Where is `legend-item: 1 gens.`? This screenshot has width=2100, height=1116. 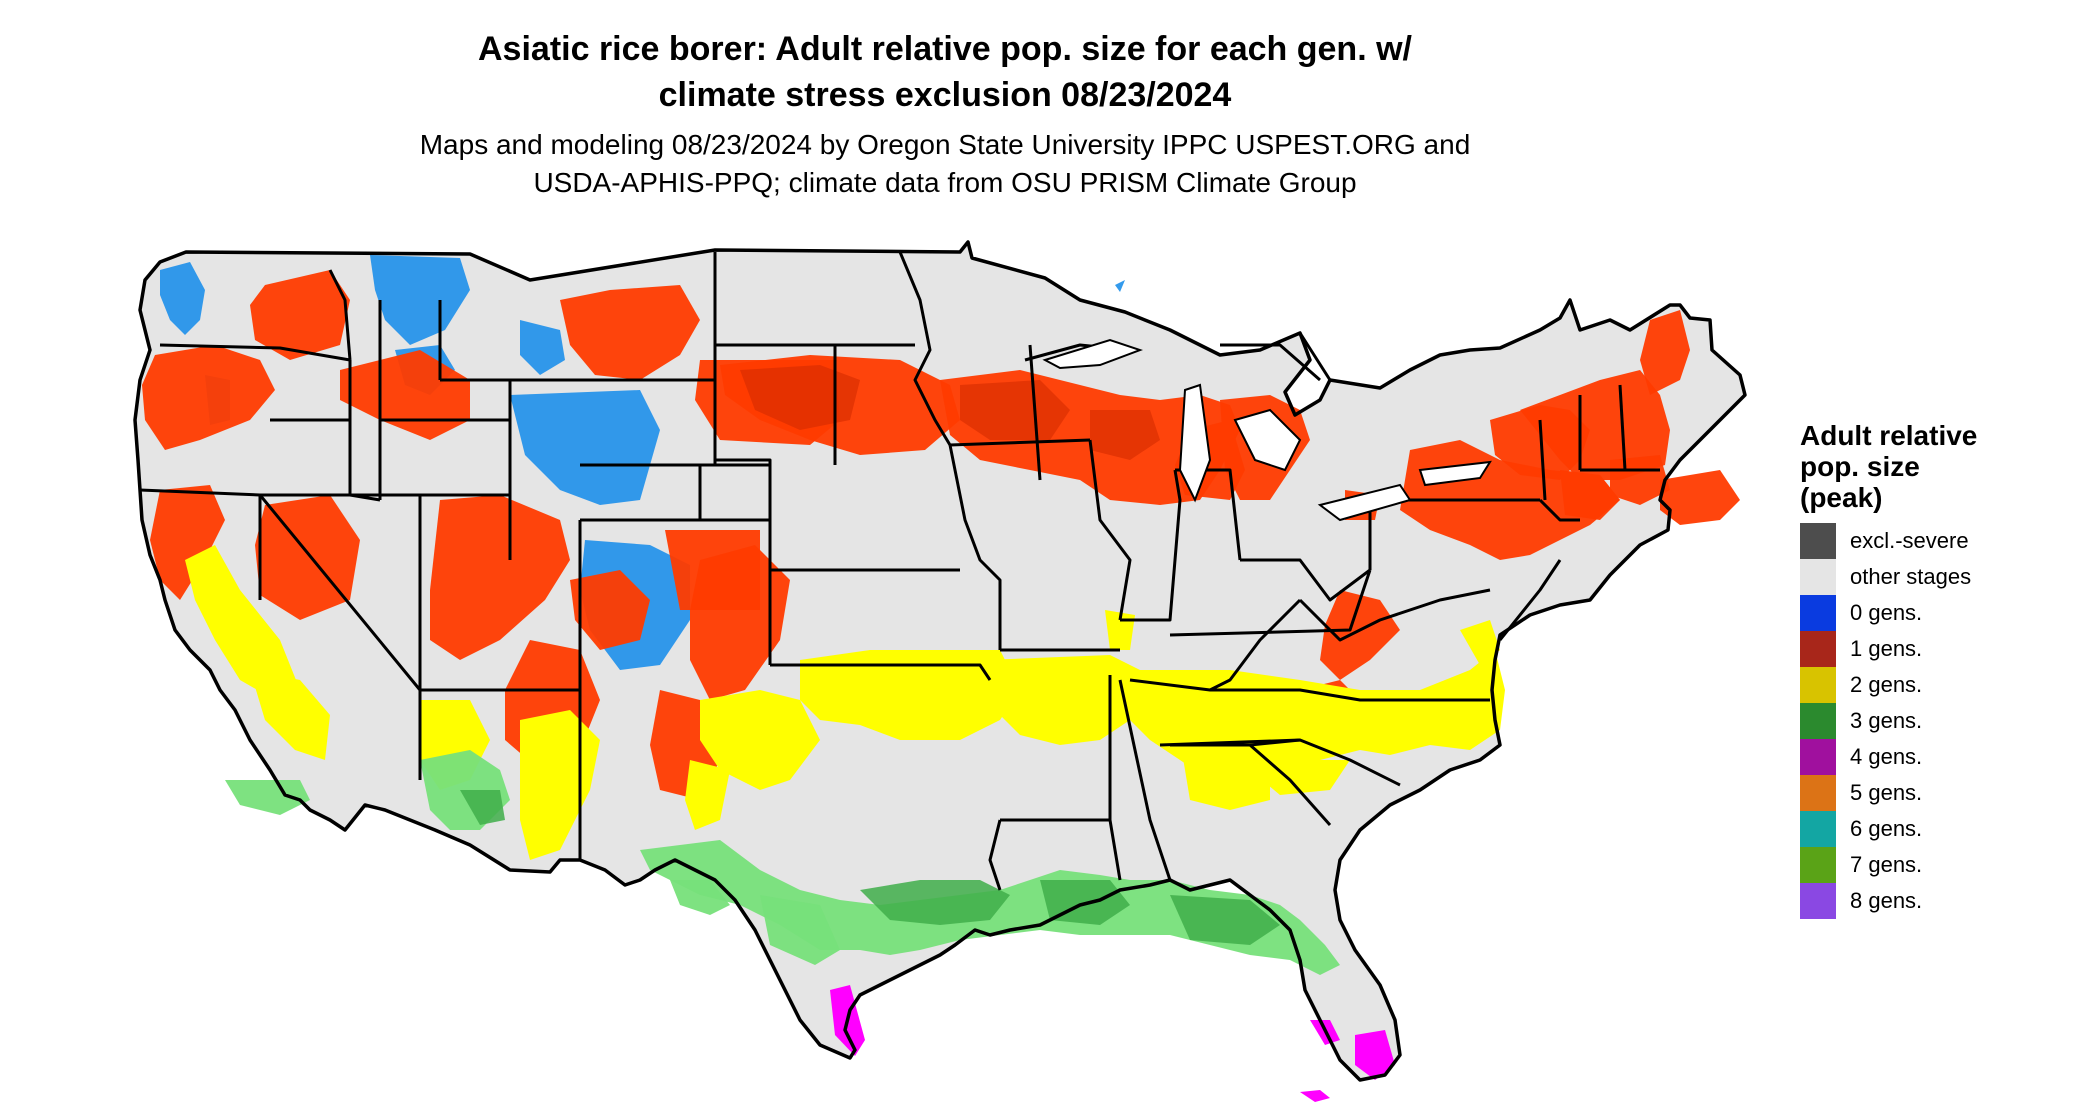
legend-item: 1 gens. is located at coordinates (1888, 649).